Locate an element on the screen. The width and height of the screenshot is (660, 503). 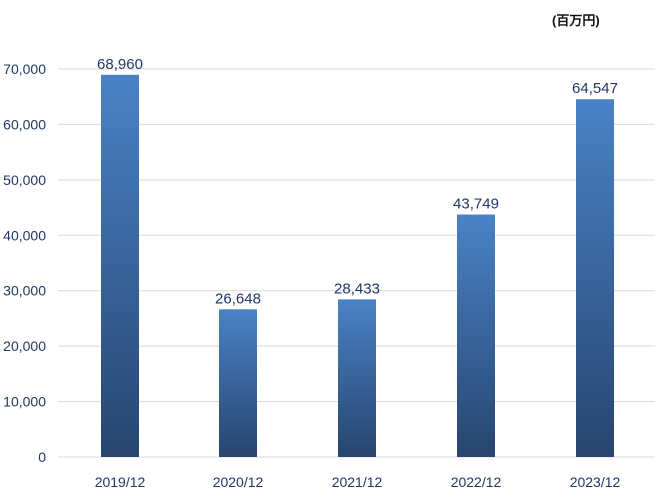
x-tick-label: 2021/12 is located at coordinates (357, 482).